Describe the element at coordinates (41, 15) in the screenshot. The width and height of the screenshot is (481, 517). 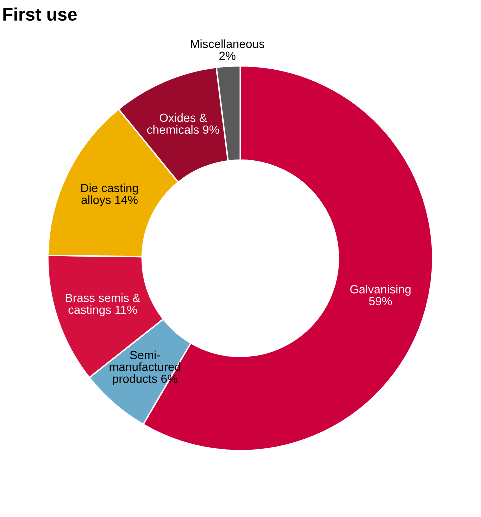
I see `chart-title: First use` at that location.